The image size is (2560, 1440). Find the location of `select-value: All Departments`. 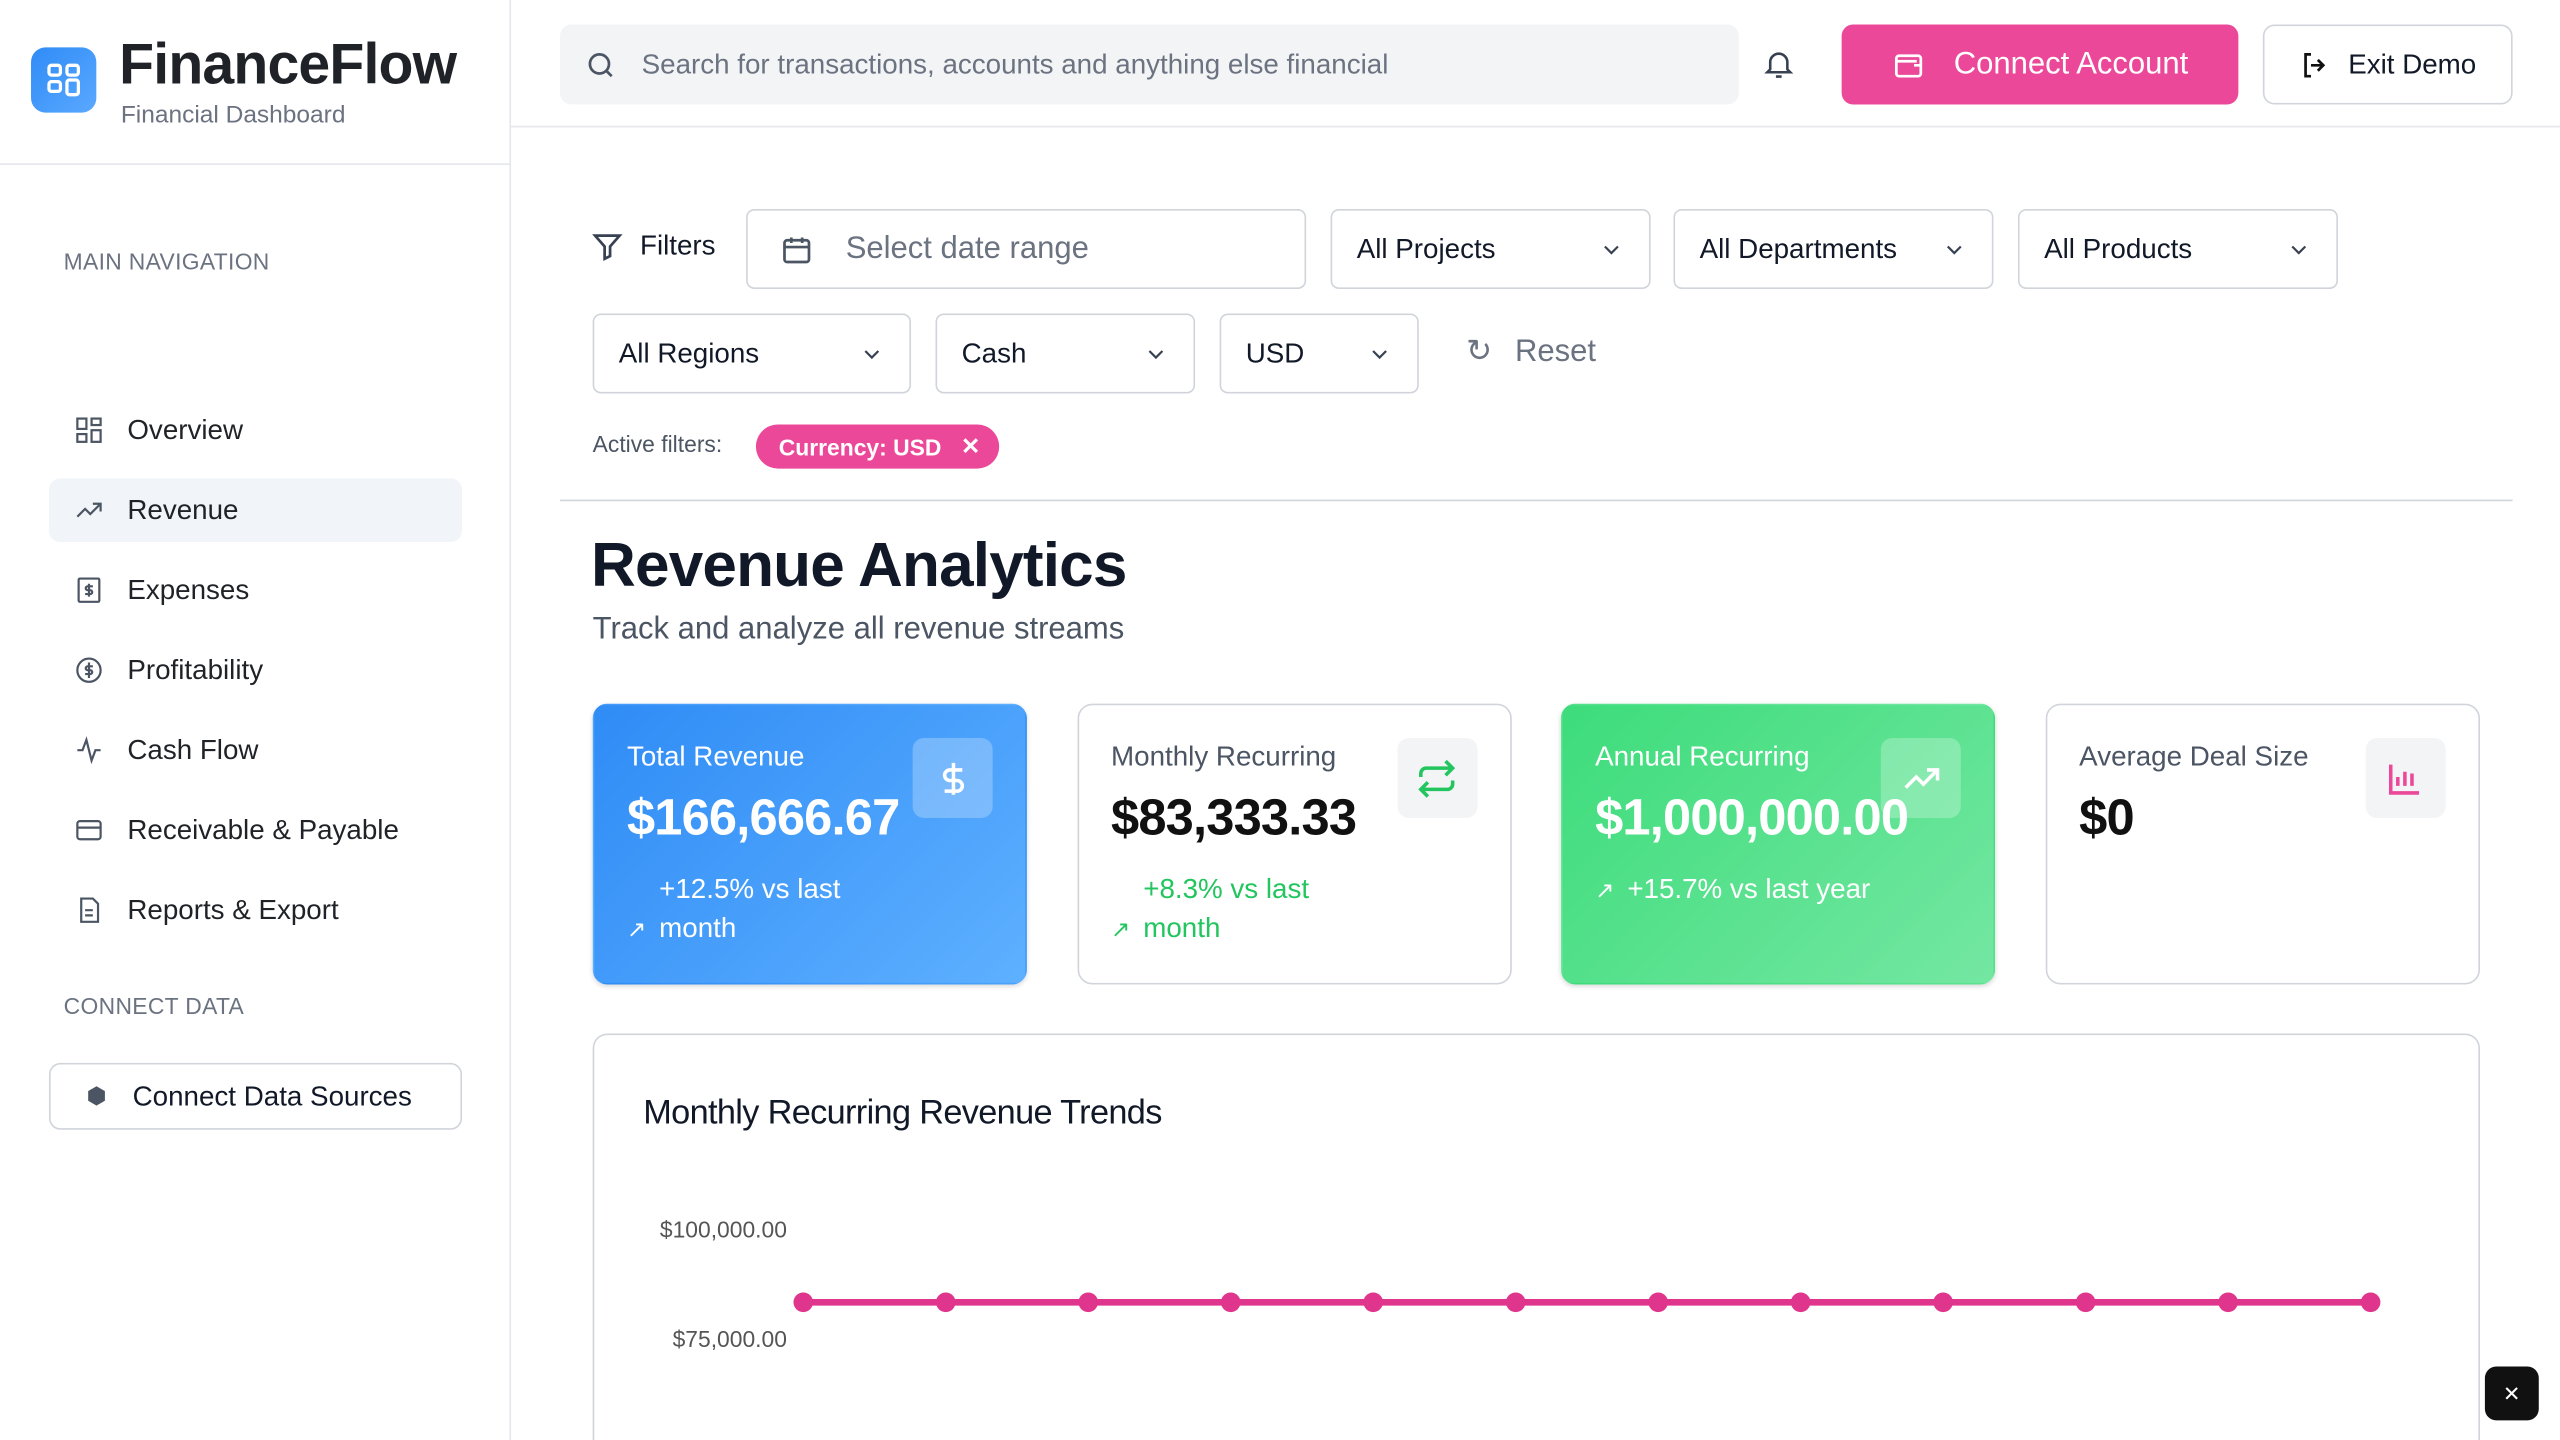

select-value: All Departments is located at coordinates (1798, 248).